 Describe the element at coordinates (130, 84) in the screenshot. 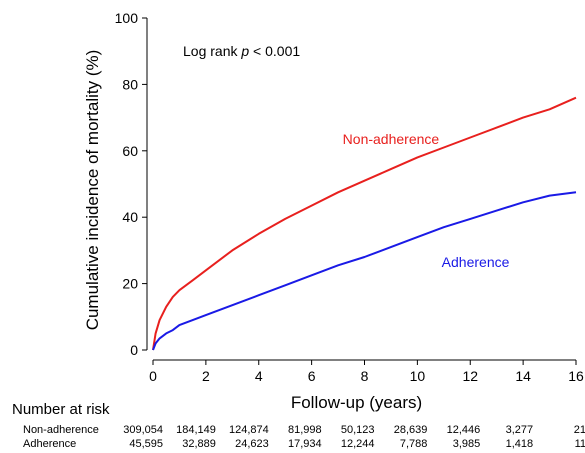

I see `y-tick-label: 80` at that location.